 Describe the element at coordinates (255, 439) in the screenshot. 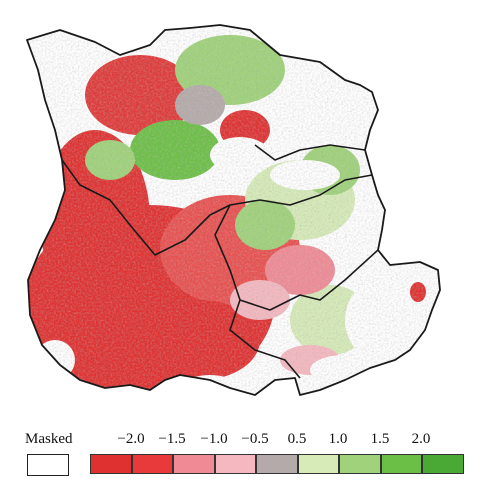

I see `tick-label: −0.5` at that location.